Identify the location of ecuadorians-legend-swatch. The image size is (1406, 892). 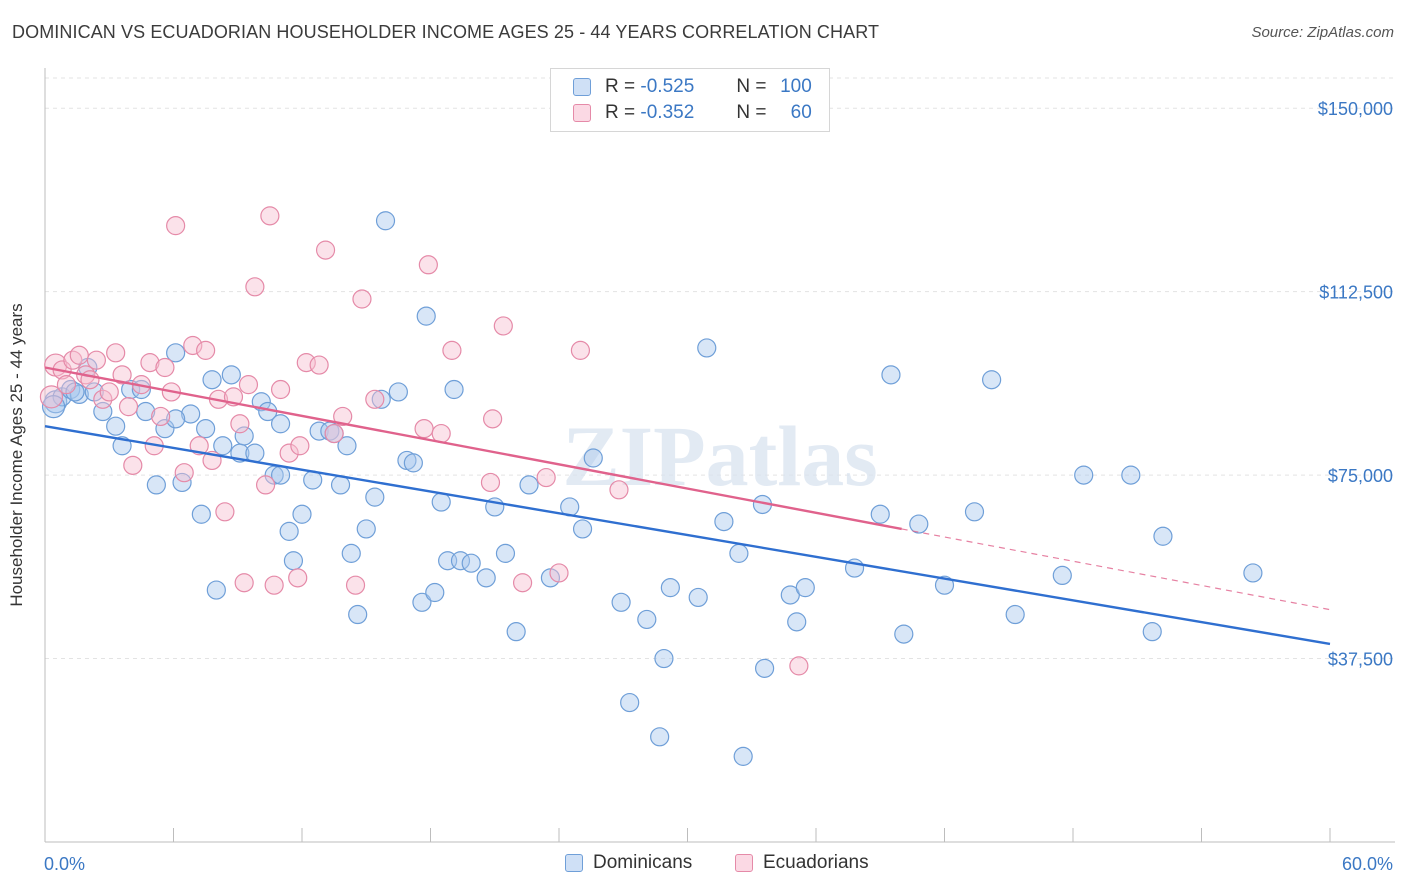
(744, 863).